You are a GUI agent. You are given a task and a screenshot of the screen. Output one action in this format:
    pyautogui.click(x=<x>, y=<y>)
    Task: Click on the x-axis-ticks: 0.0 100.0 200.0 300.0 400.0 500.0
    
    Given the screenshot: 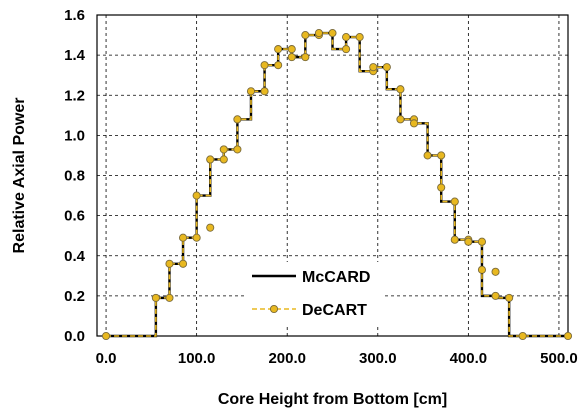 What is the action you would take?
    pyautogui.click(x=337, y=358)
    